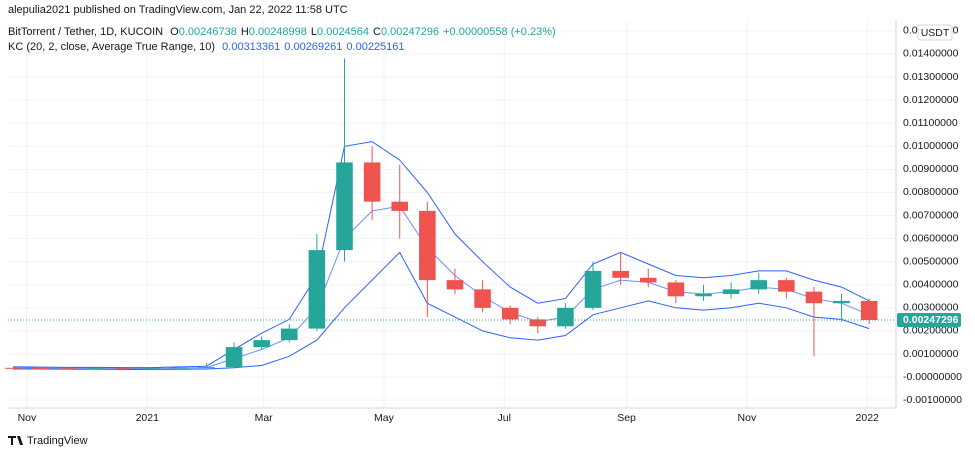 The image size is (975, 455). What do you see at coordinates (931, 54) in the screenshot?
I see `y-tick-label: 0.01400000` at bounding box center [931, 54].